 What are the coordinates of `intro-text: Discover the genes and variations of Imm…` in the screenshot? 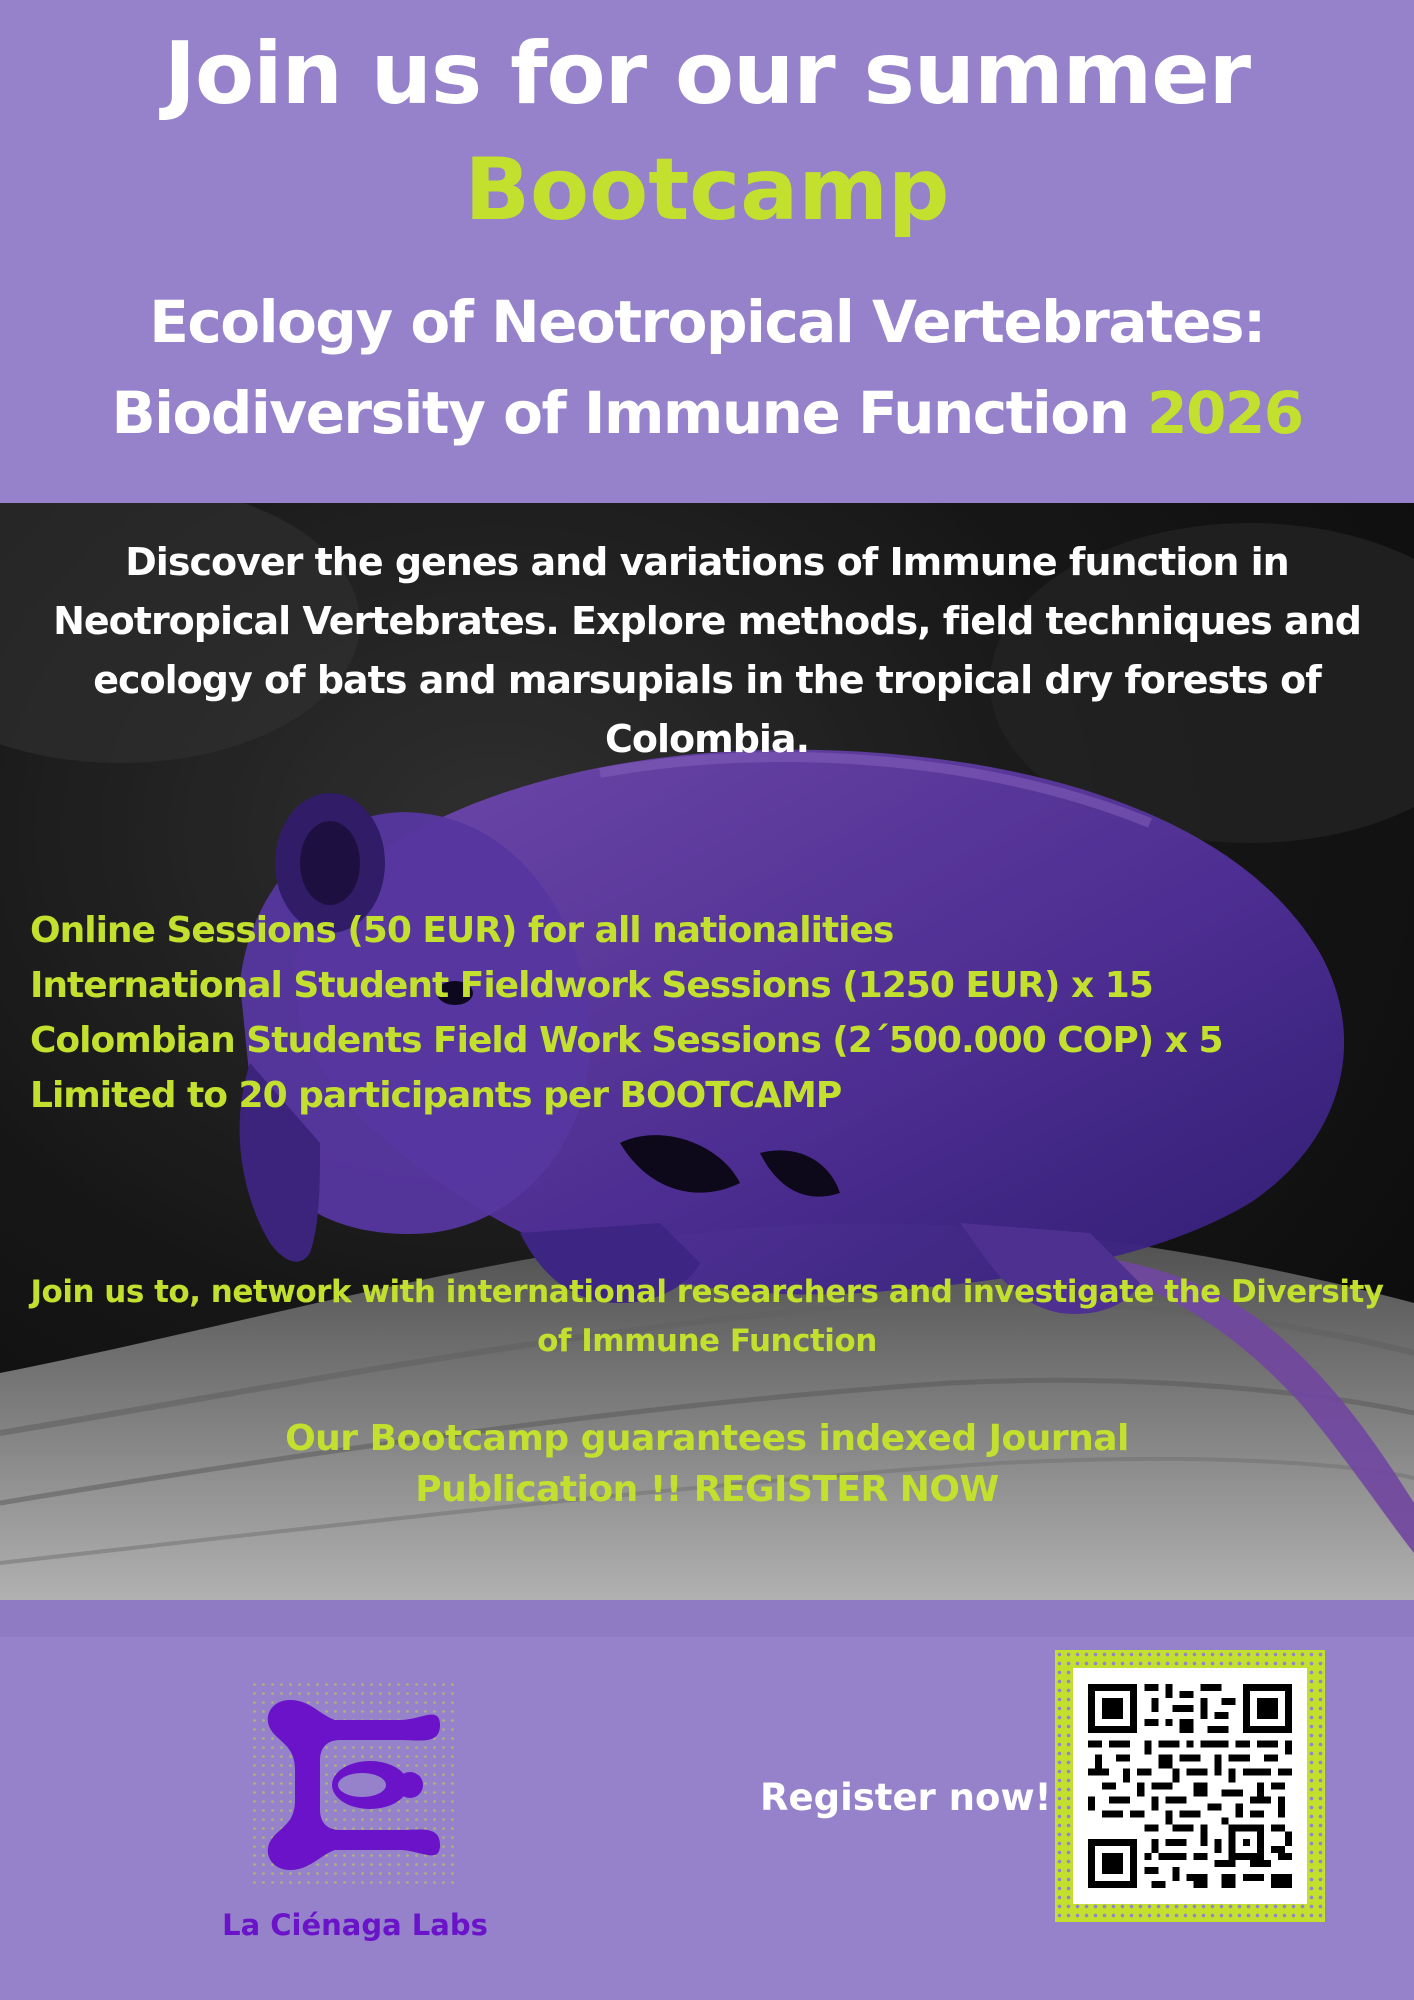 It's located at (707, 650).